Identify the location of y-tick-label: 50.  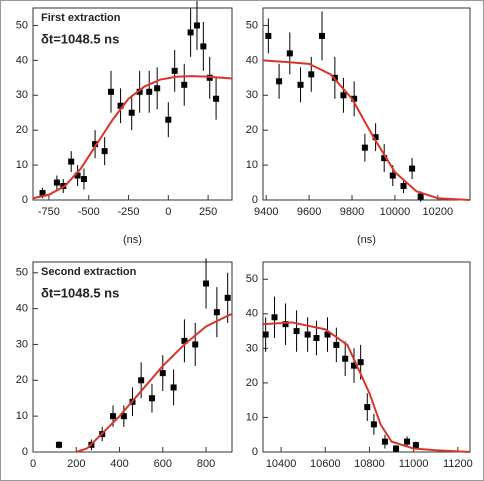
(252, 279).